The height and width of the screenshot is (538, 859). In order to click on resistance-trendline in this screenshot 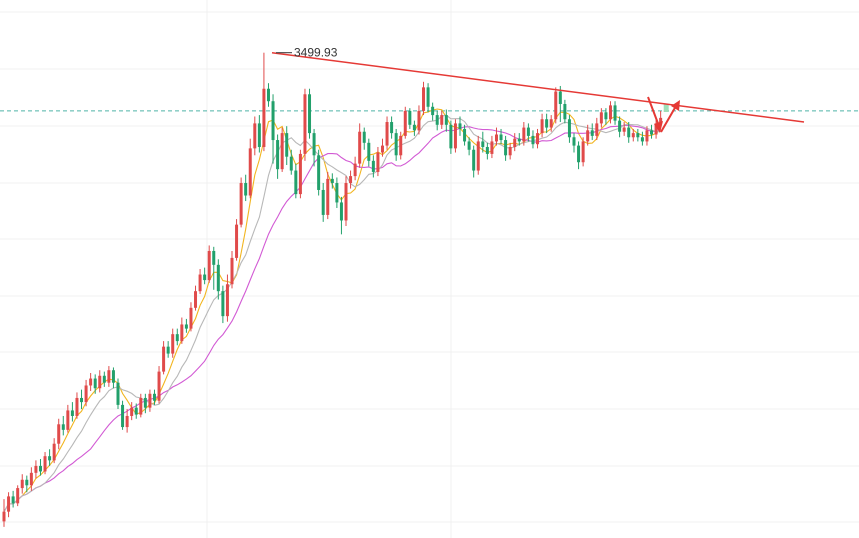, I will do `click(538, 87)`.